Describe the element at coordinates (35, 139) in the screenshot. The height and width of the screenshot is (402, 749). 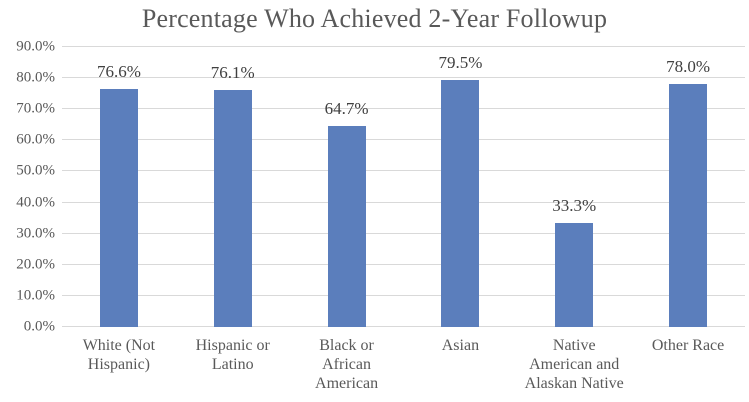
I see `y-tick-label: 60.0%` at that location.